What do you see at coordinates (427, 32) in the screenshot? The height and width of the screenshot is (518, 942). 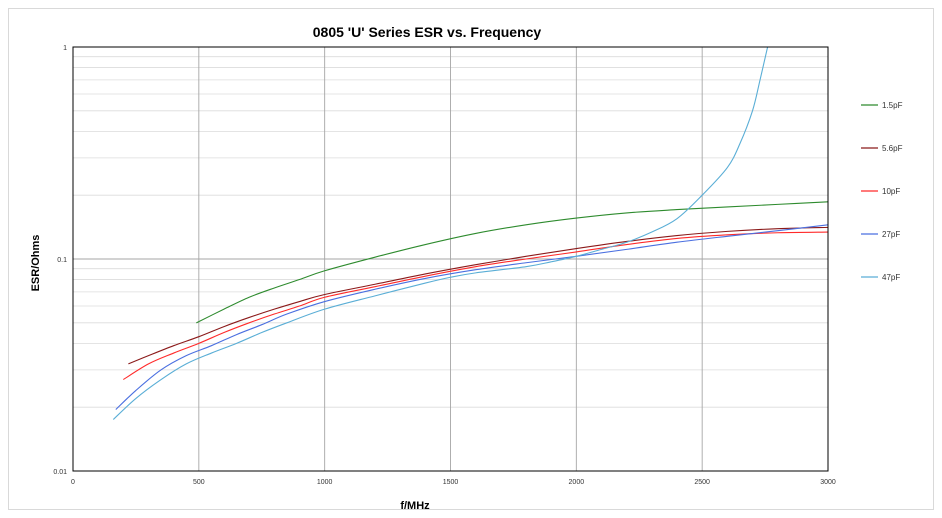 I see `chart-title: 0805 'U' Series ESR vs. Frequency` at bounding box center [427, 32].